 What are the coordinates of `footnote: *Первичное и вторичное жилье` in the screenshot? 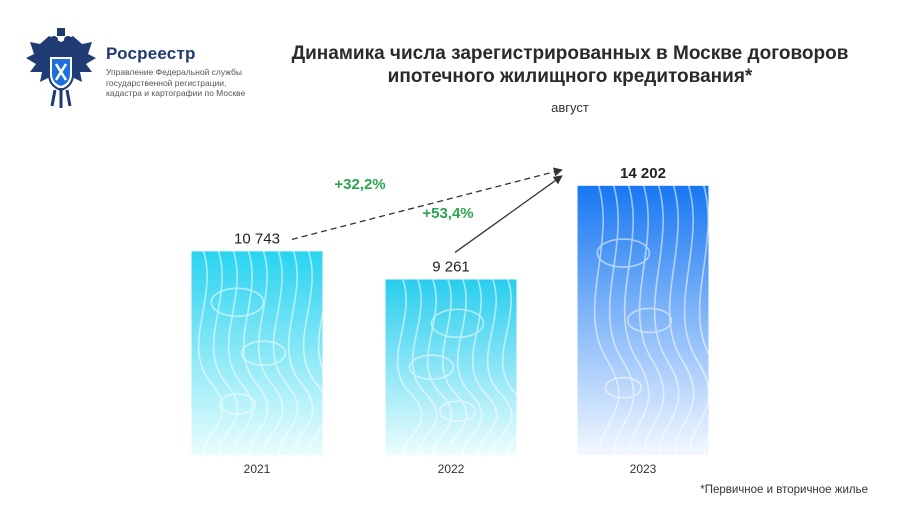 It's located at (784, 490).